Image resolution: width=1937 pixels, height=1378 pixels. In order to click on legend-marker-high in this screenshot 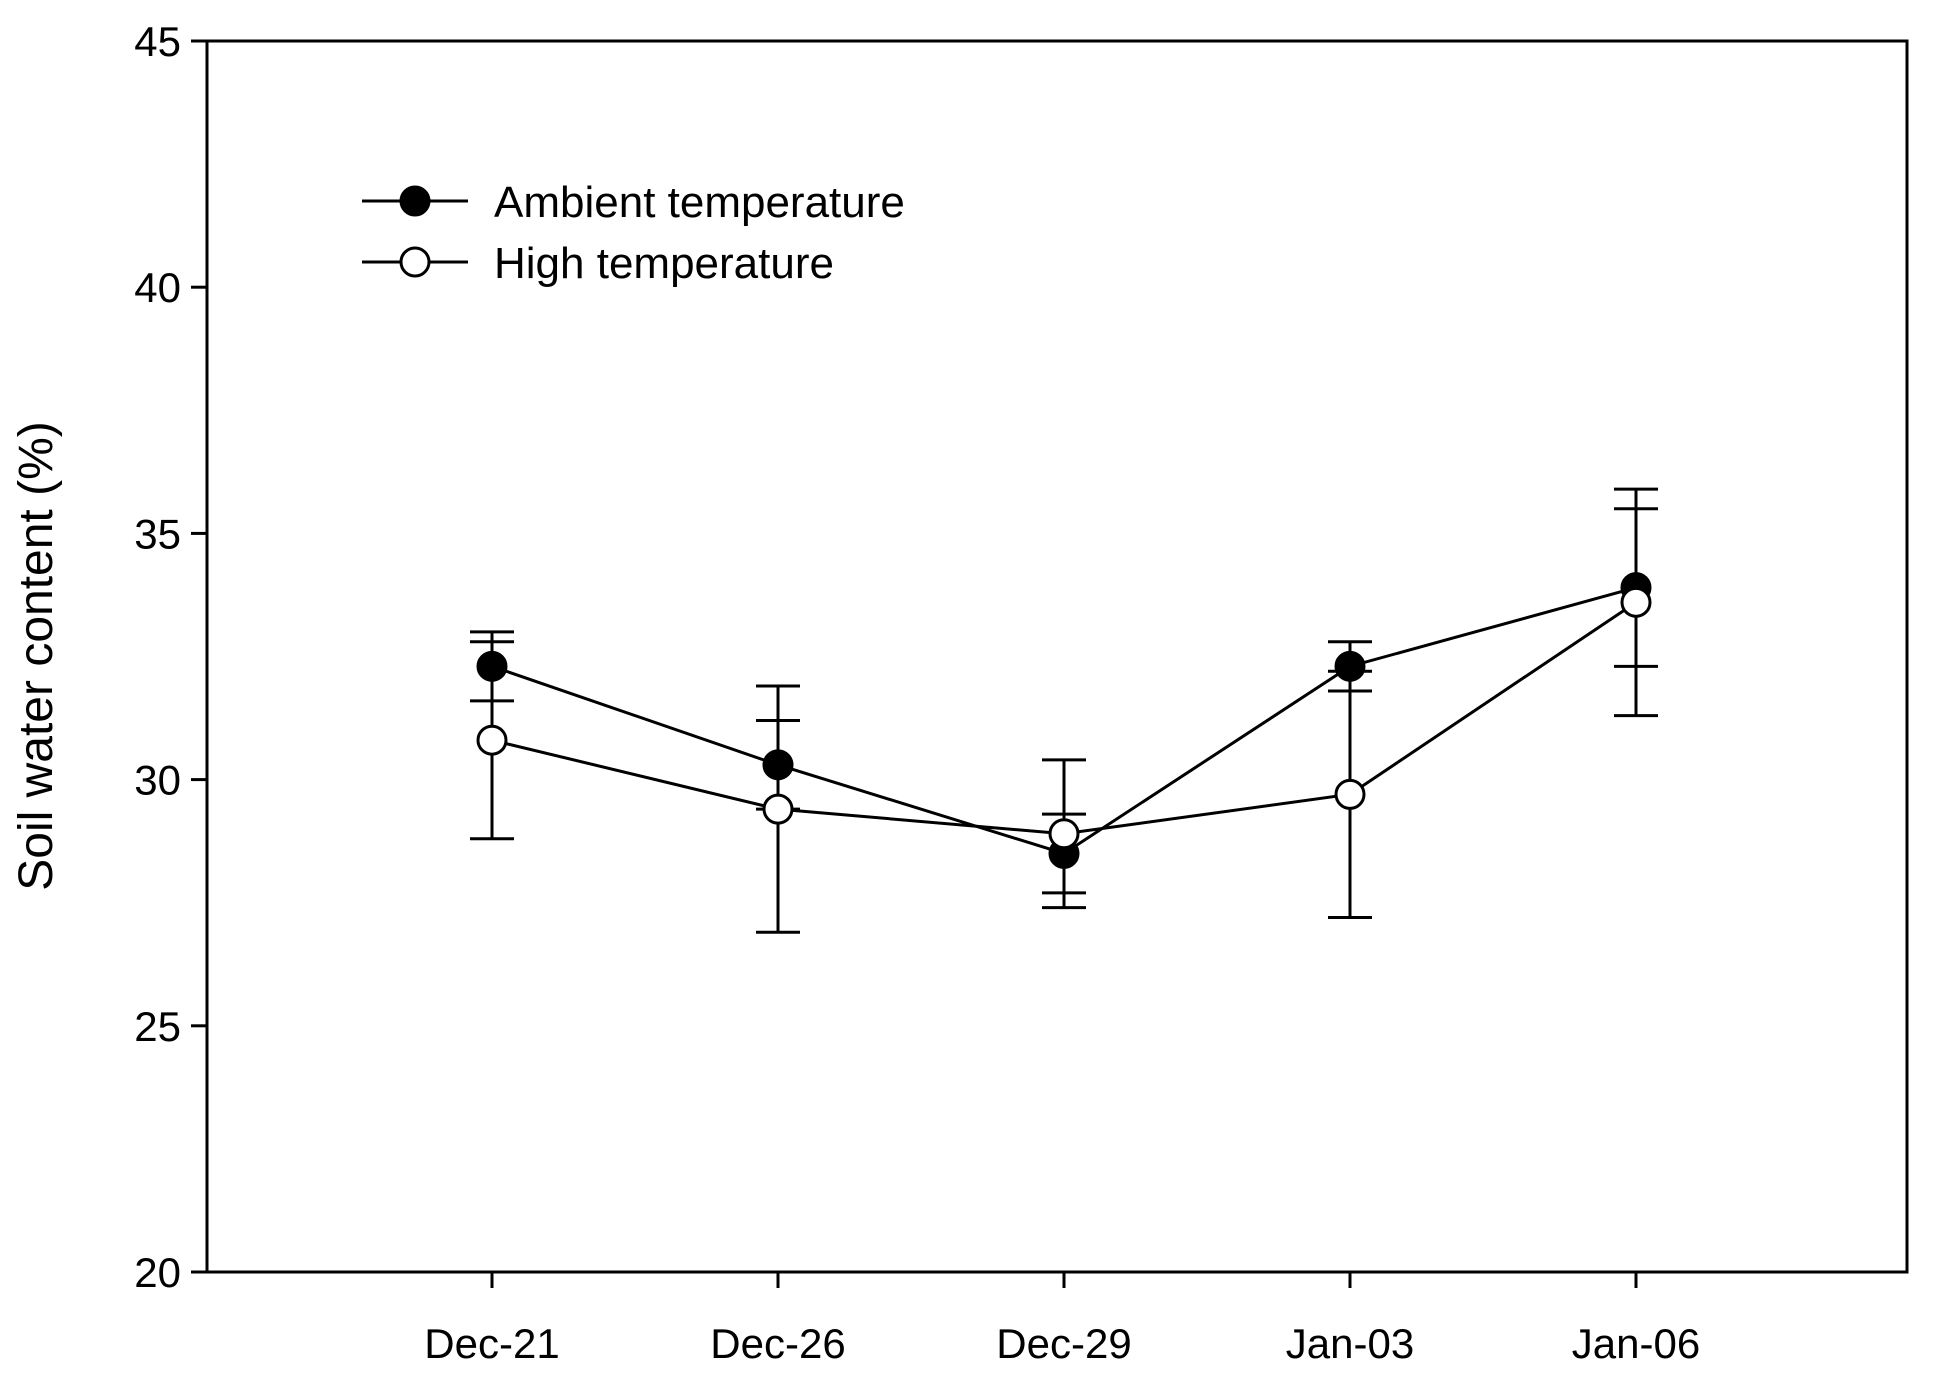, I will do `click(415, 262)`.